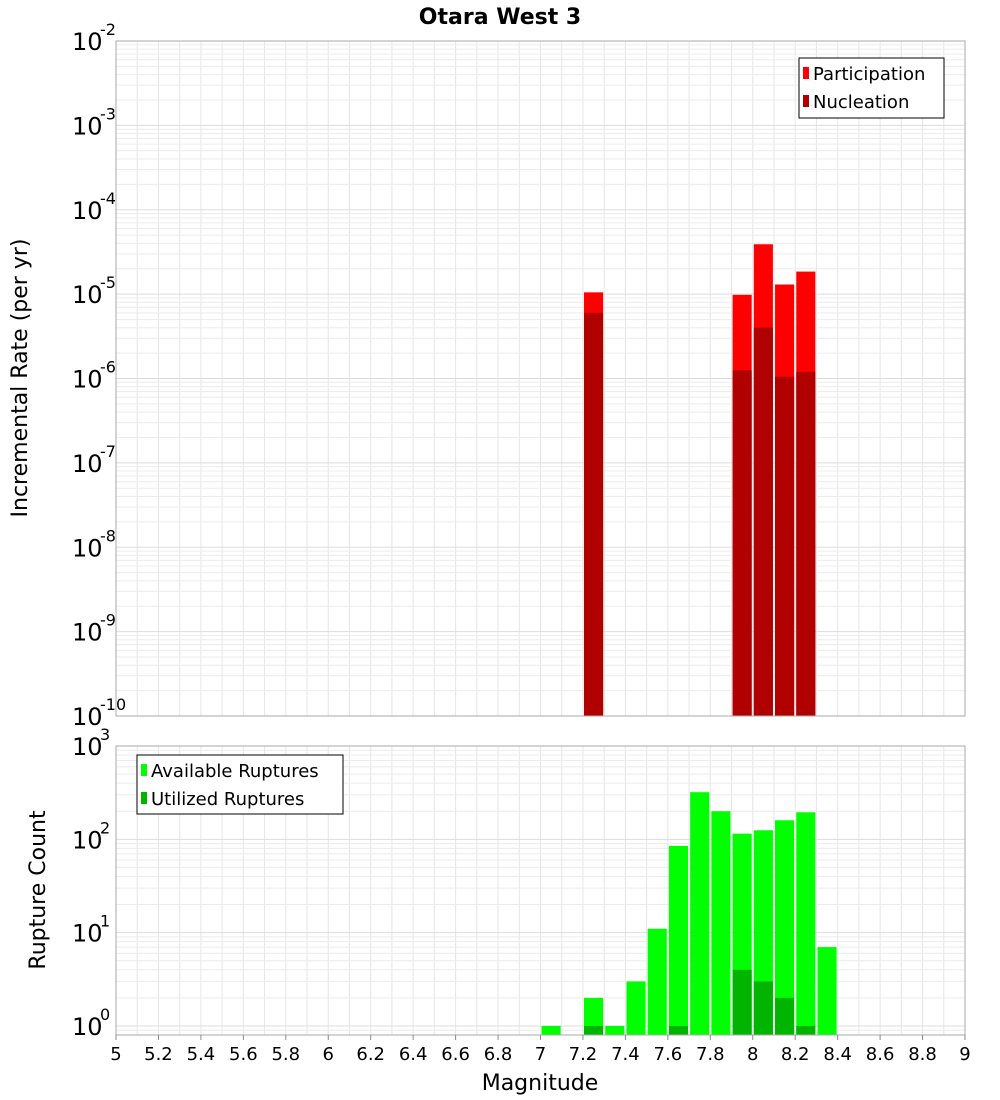 This screenshot has width=1000, height=1100. What do you see at coordinates (105, 1014) in the screenshot?
I see `y-tick-exponent: 0` at bounding box center [105, 1014].